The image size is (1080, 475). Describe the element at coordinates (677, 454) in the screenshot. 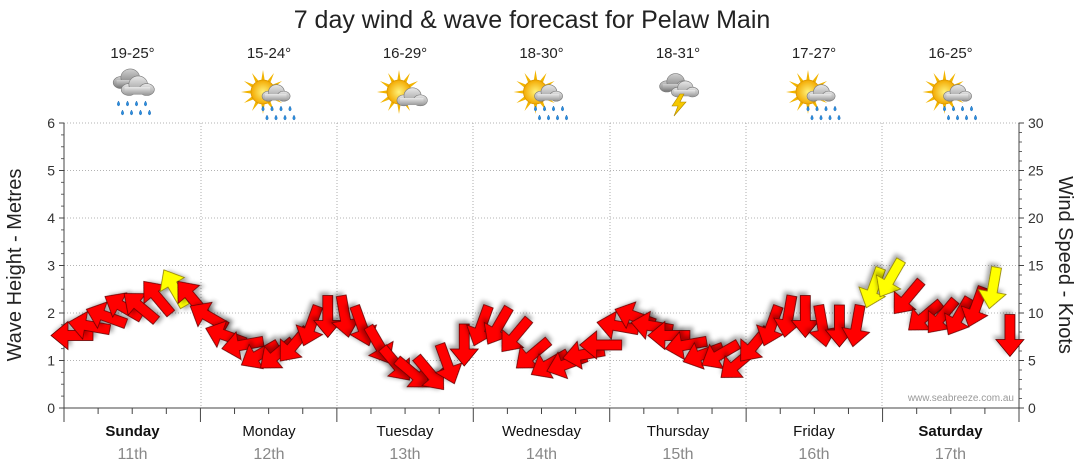

I see `day-date-label: 15th` at that location.